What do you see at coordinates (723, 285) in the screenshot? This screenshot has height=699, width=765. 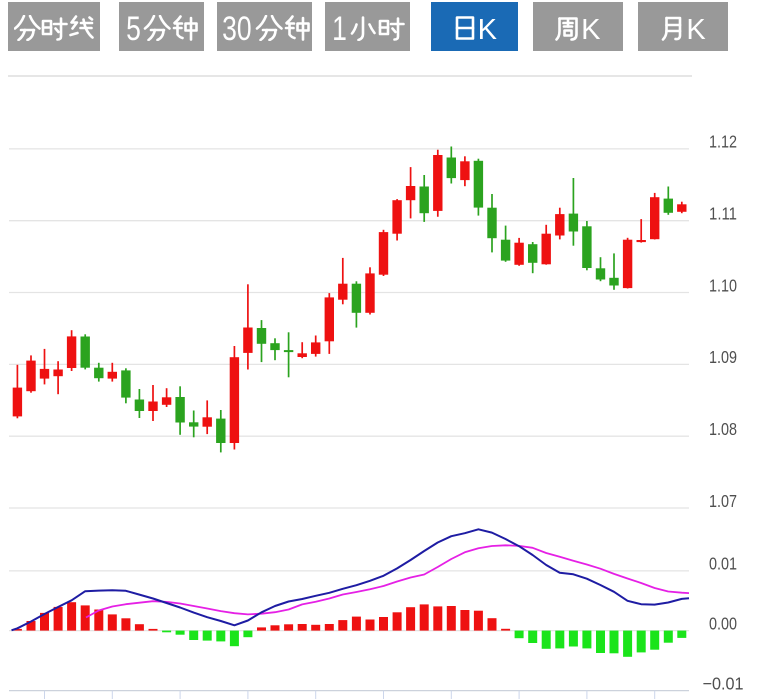 I see `svg-text: 1.10` at bounding box center [723, 285].